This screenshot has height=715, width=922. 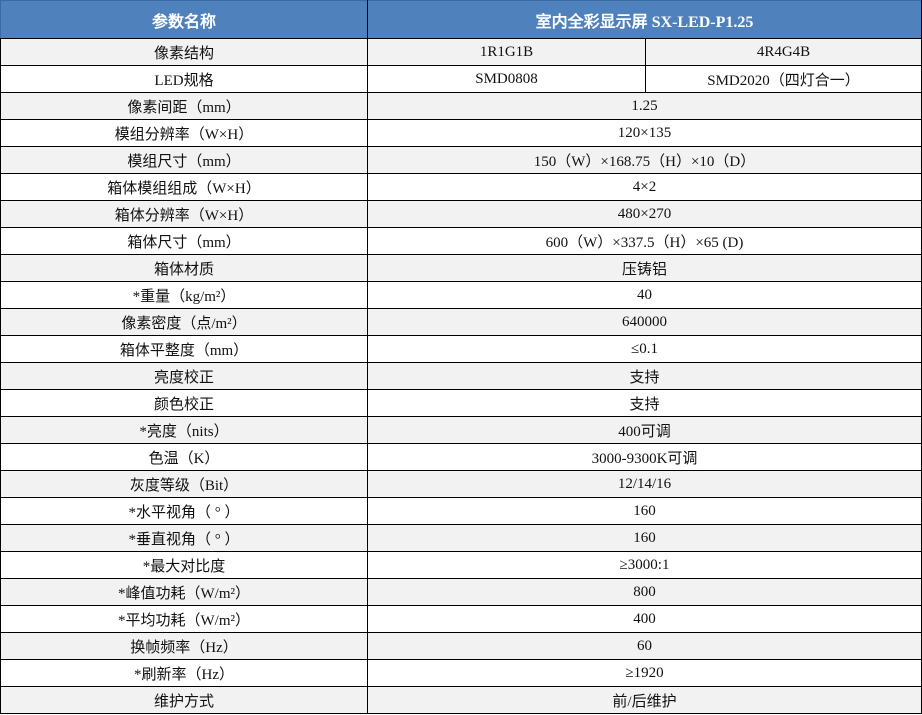 I want to click on table-row: 模组尺寸（mm） 150（W）×168.75（H）×10（D）, so click(x=461, y=160).